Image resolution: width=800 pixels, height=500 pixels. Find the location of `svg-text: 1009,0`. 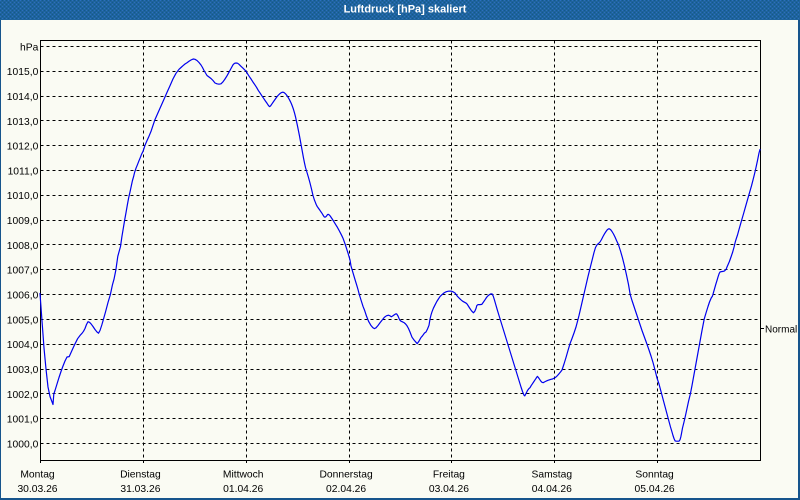

svg-text: 1009,0 is located at coordinates (23, 221).